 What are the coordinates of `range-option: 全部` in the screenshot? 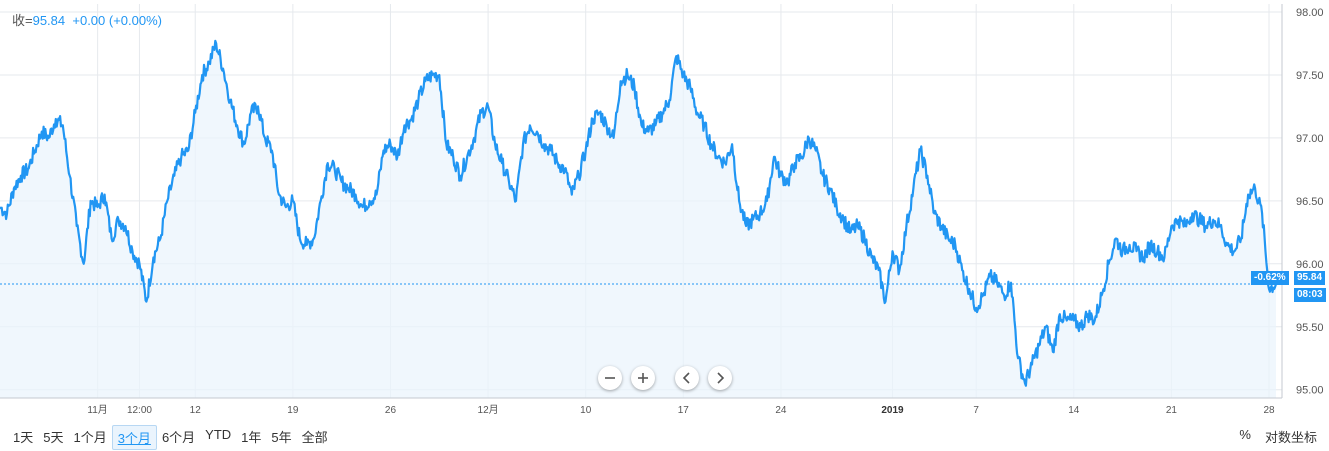 It's located at (314, 437).